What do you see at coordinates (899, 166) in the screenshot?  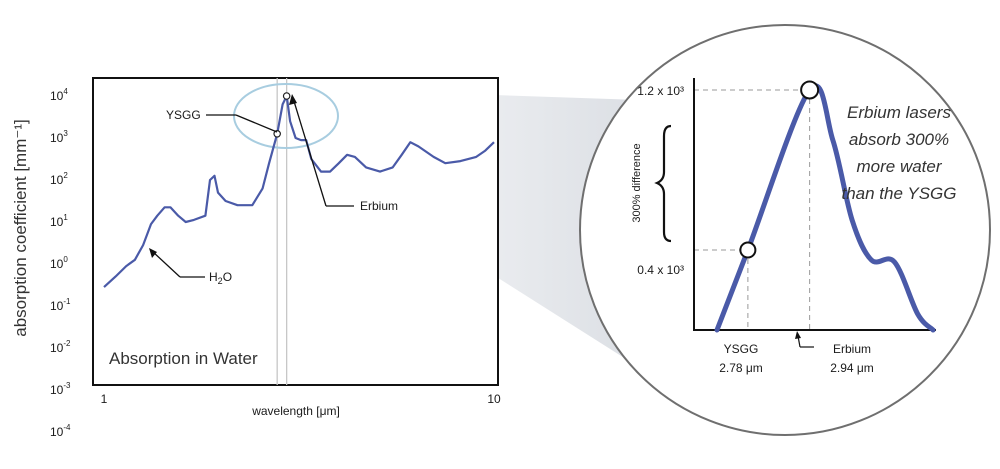 I see `inset-note-line-3: more water` at bounding box center [899, 166].